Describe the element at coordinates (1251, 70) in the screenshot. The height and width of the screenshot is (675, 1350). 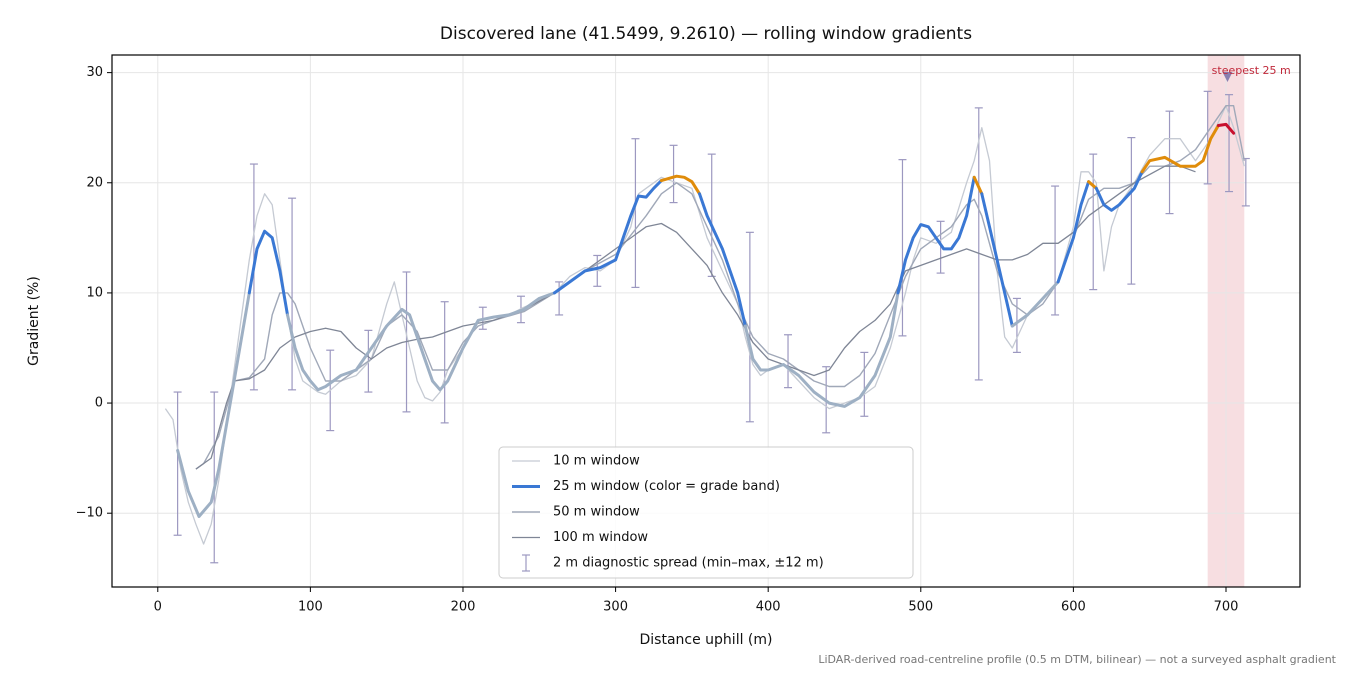
I see `highlight-label: steepest 25 m` at that location.